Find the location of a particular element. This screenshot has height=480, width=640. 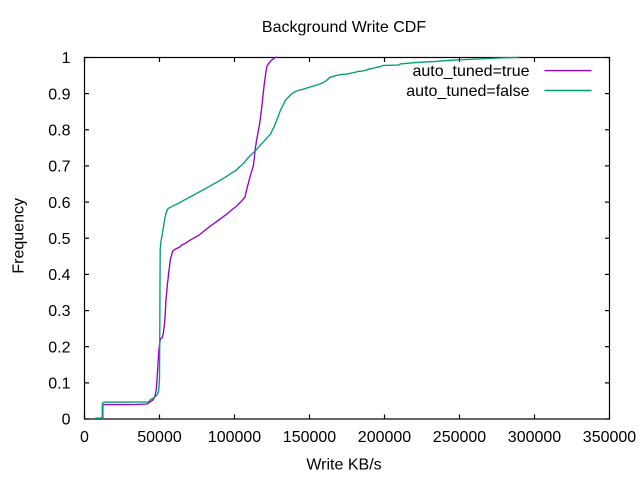

svg-text: 100000 is located at coordinates (234, 437).